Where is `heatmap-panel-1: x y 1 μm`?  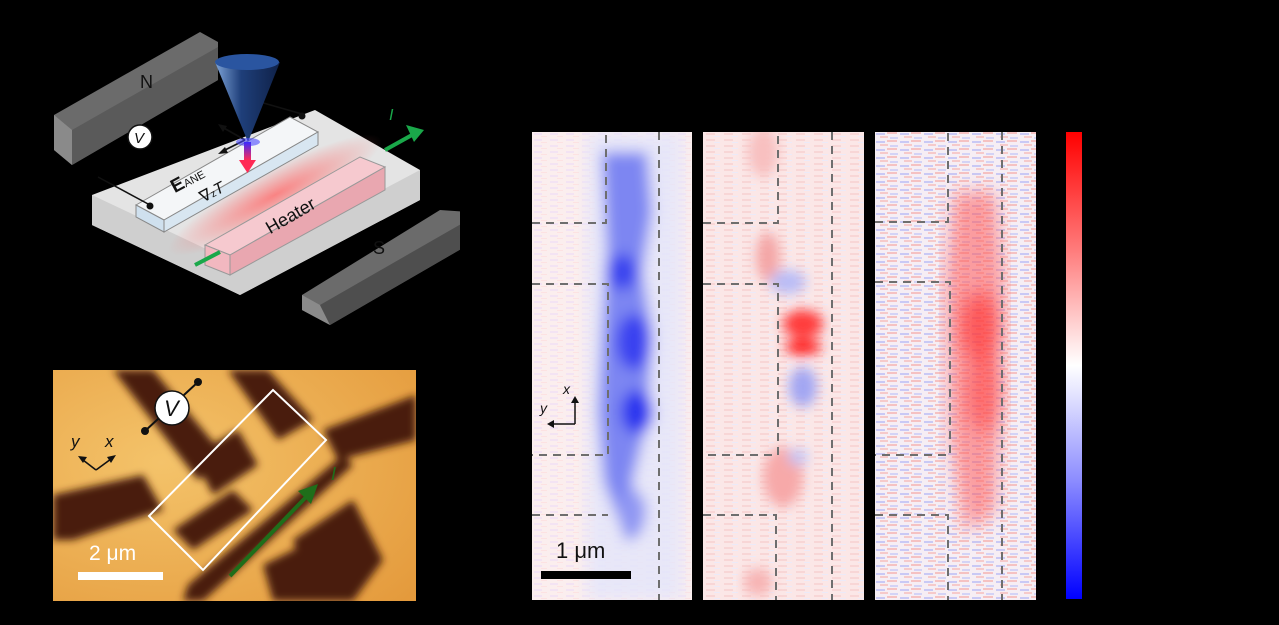 heatmap-panel-1: x y 1 μm is located at coordinates (612, 366).